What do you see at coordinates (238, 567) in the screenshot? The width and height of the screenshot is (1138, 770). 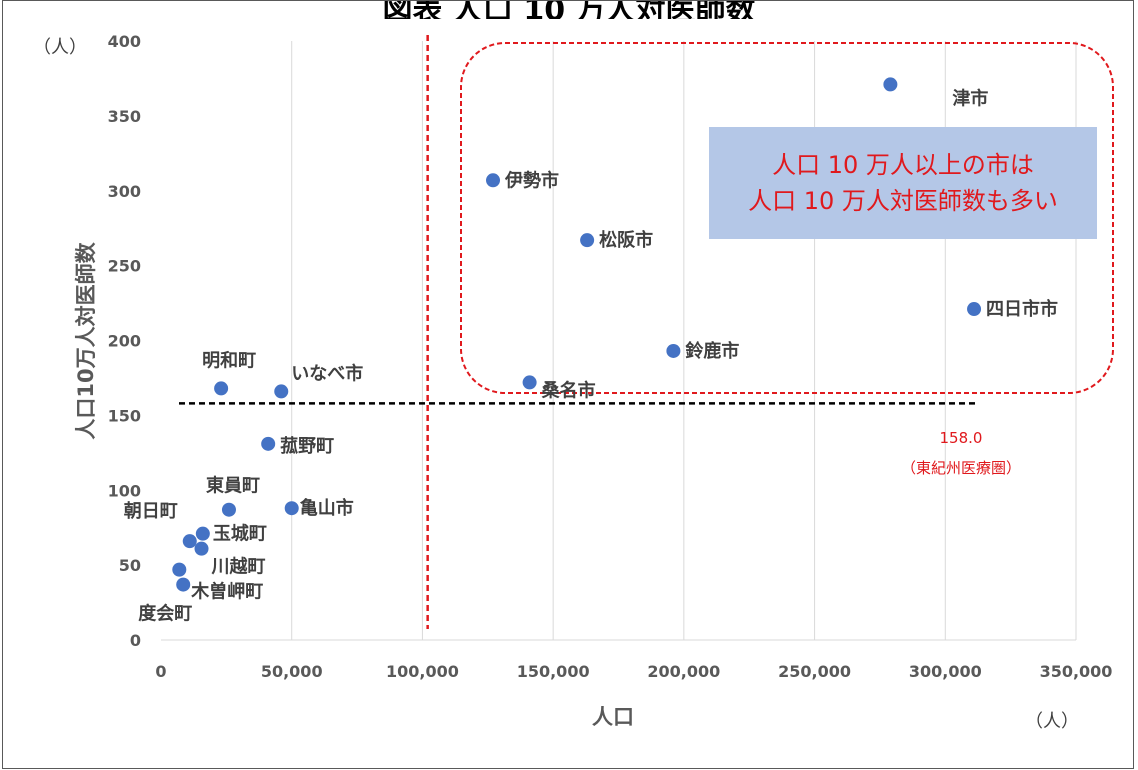 I see `point-label: 川越町` at bounding box center [238, 567].